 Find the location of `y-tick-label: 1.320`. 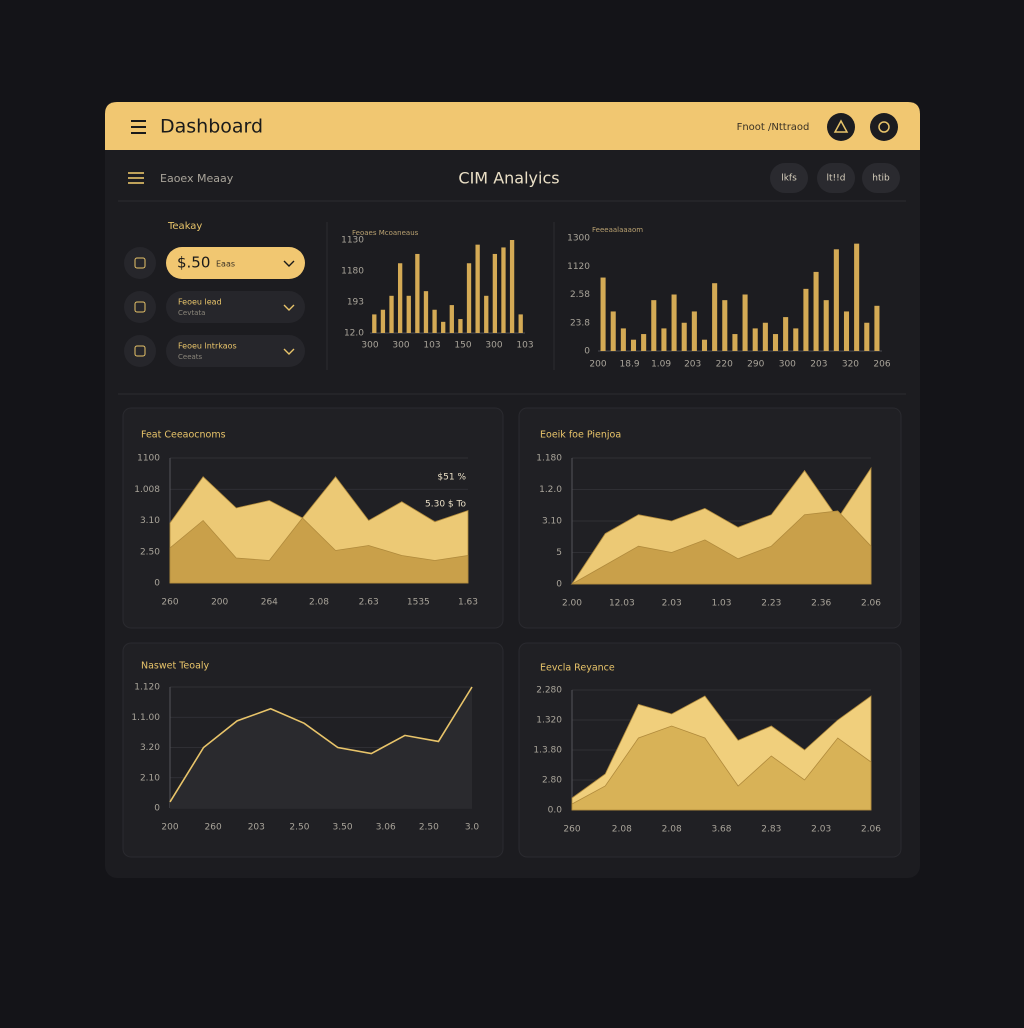

y-tick-label: 1.320 is located at coordinates (549, 721).